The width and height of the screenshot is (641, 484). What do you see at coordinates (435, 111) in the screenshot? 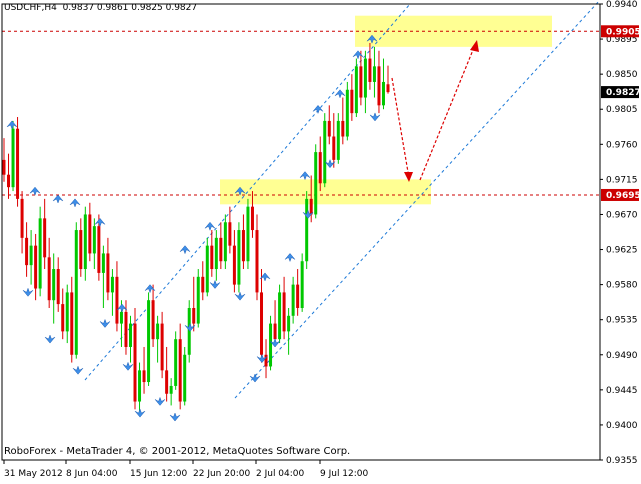
I see `forecast-arrows` at bounding box center [435, 111].